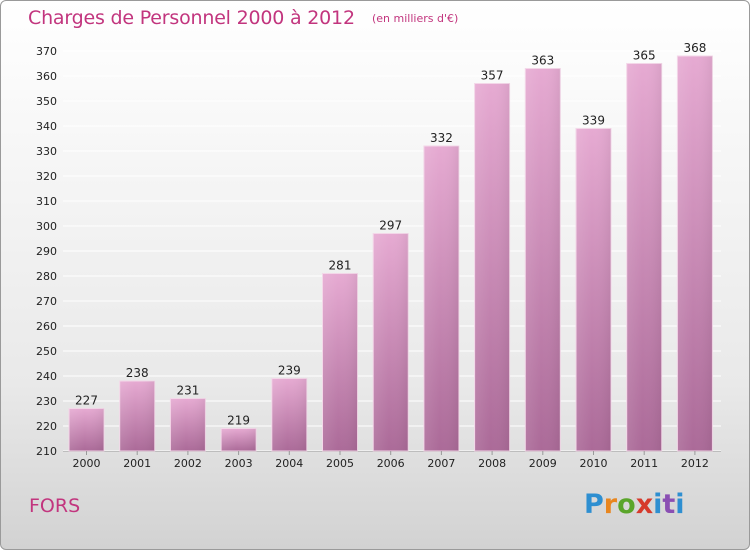 The height and width of the screenshot is (550, 750). Describe the element at coordinates (55, 506) in the screenshot. I see `town-name: FORS` at that location.